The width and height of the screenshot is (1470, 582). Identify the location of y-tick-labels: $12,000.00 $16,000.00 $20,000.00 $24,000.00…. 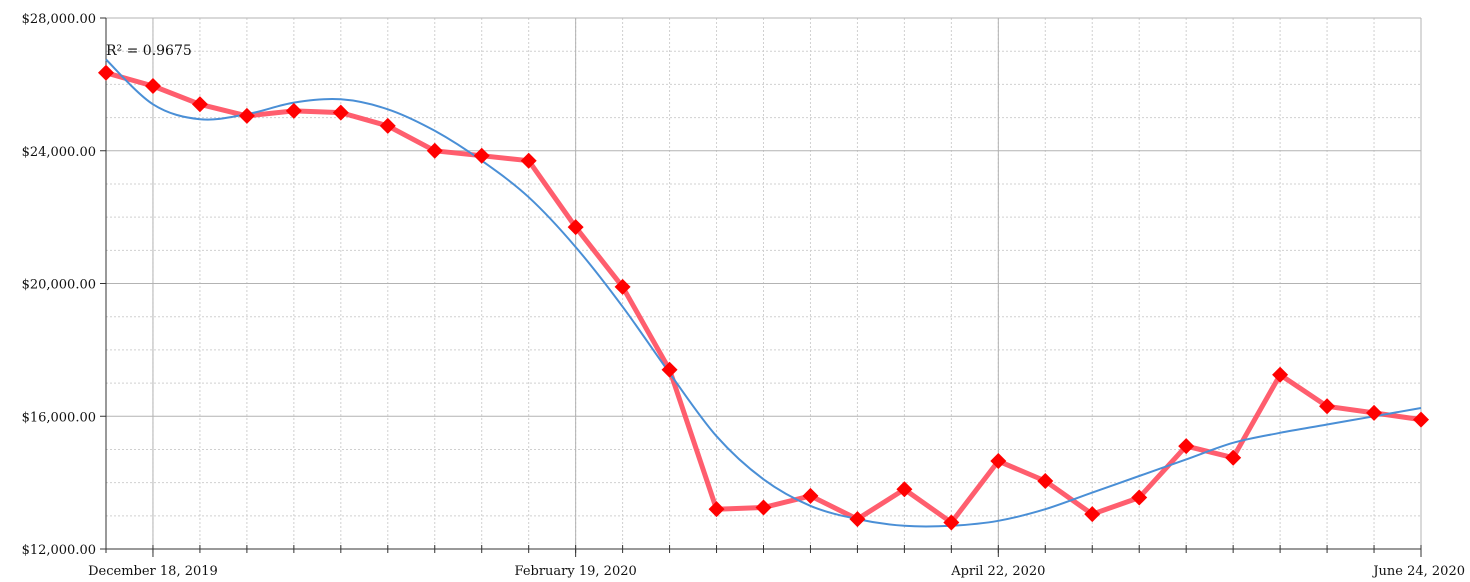
(59, 285).